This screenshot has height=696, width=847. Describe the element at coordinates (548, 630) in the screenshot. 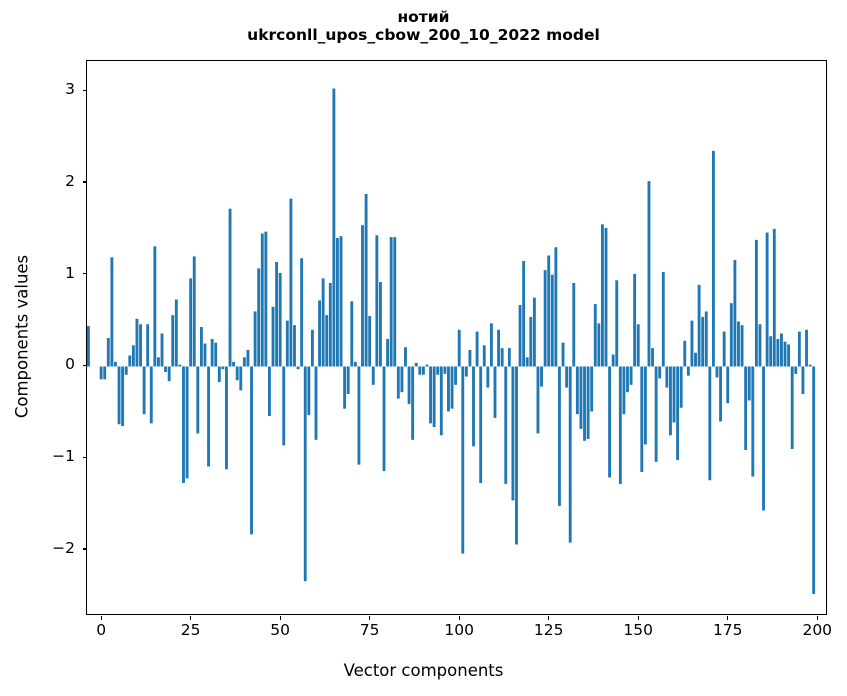

I see `x-tick-label: 125` at that location.